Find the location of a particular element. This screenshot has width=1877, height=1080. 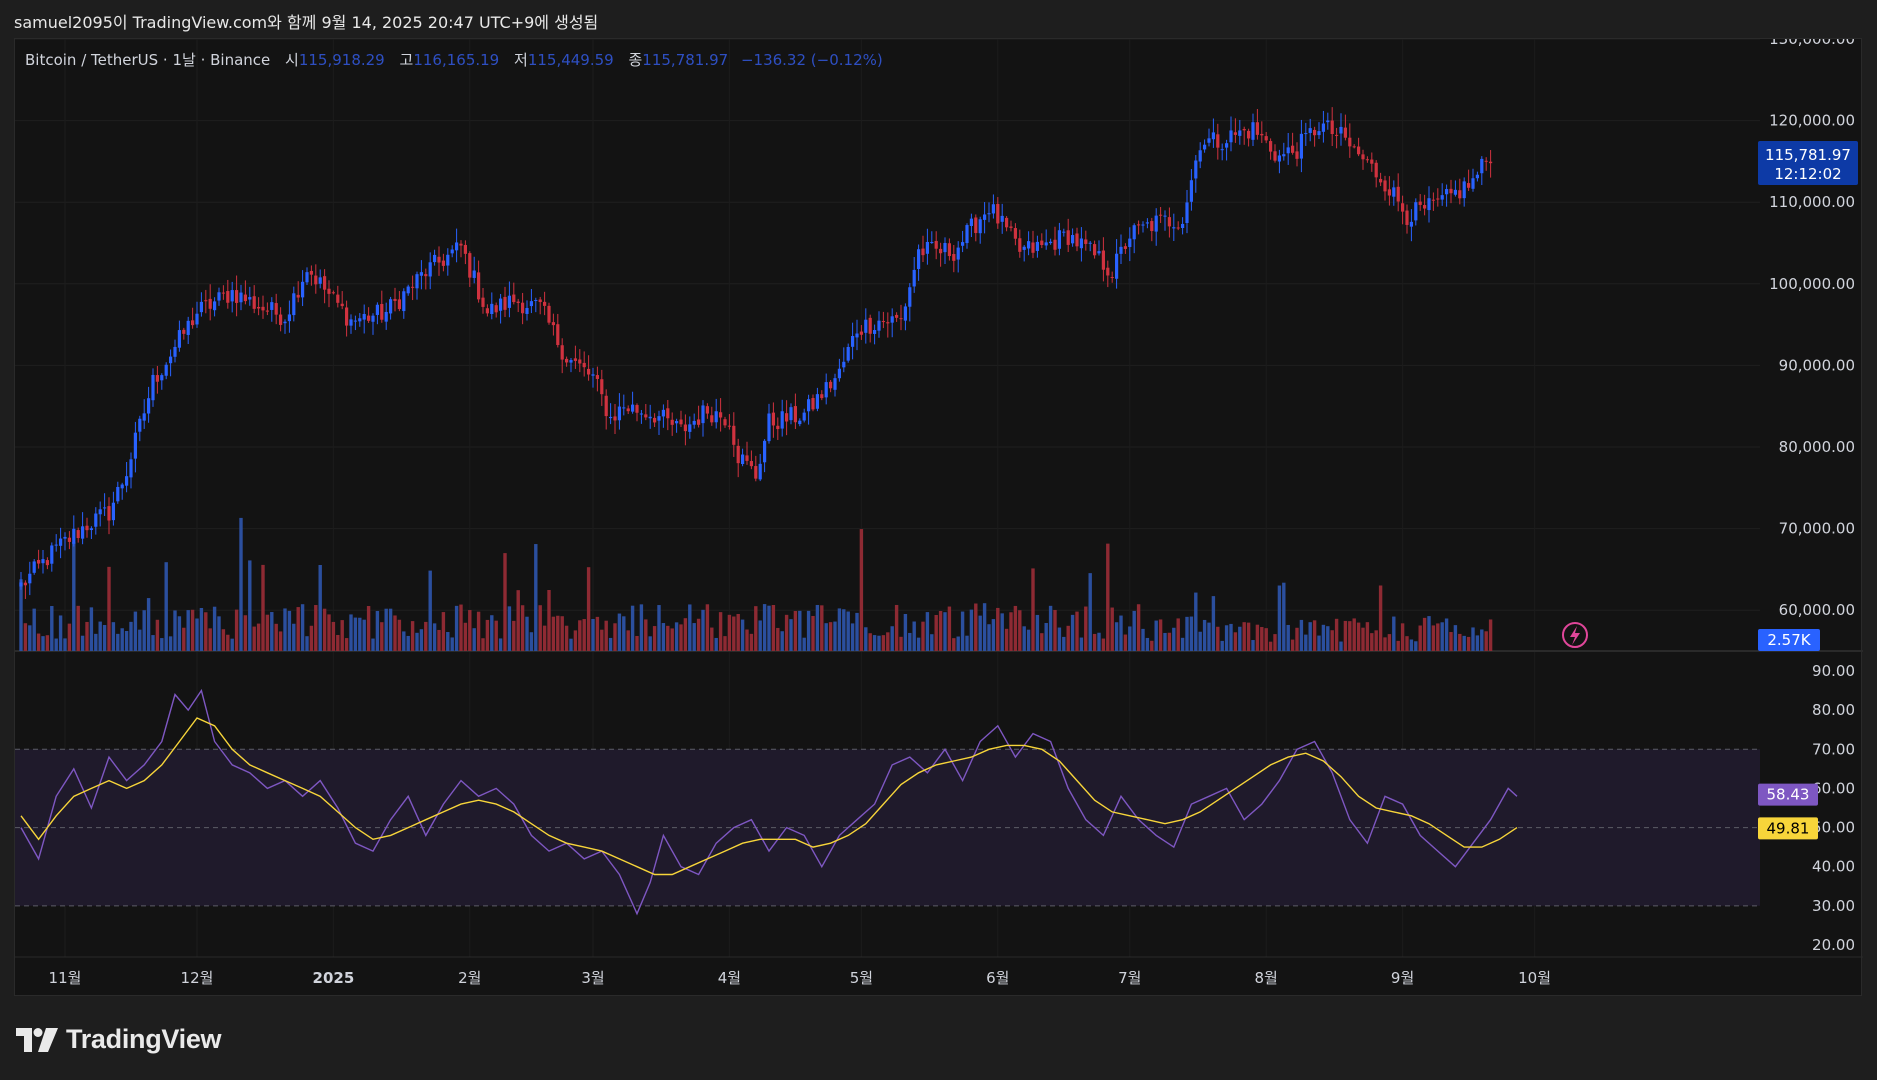

rsi-tick-label: 90.00 is located at coordinates (1833, 671).